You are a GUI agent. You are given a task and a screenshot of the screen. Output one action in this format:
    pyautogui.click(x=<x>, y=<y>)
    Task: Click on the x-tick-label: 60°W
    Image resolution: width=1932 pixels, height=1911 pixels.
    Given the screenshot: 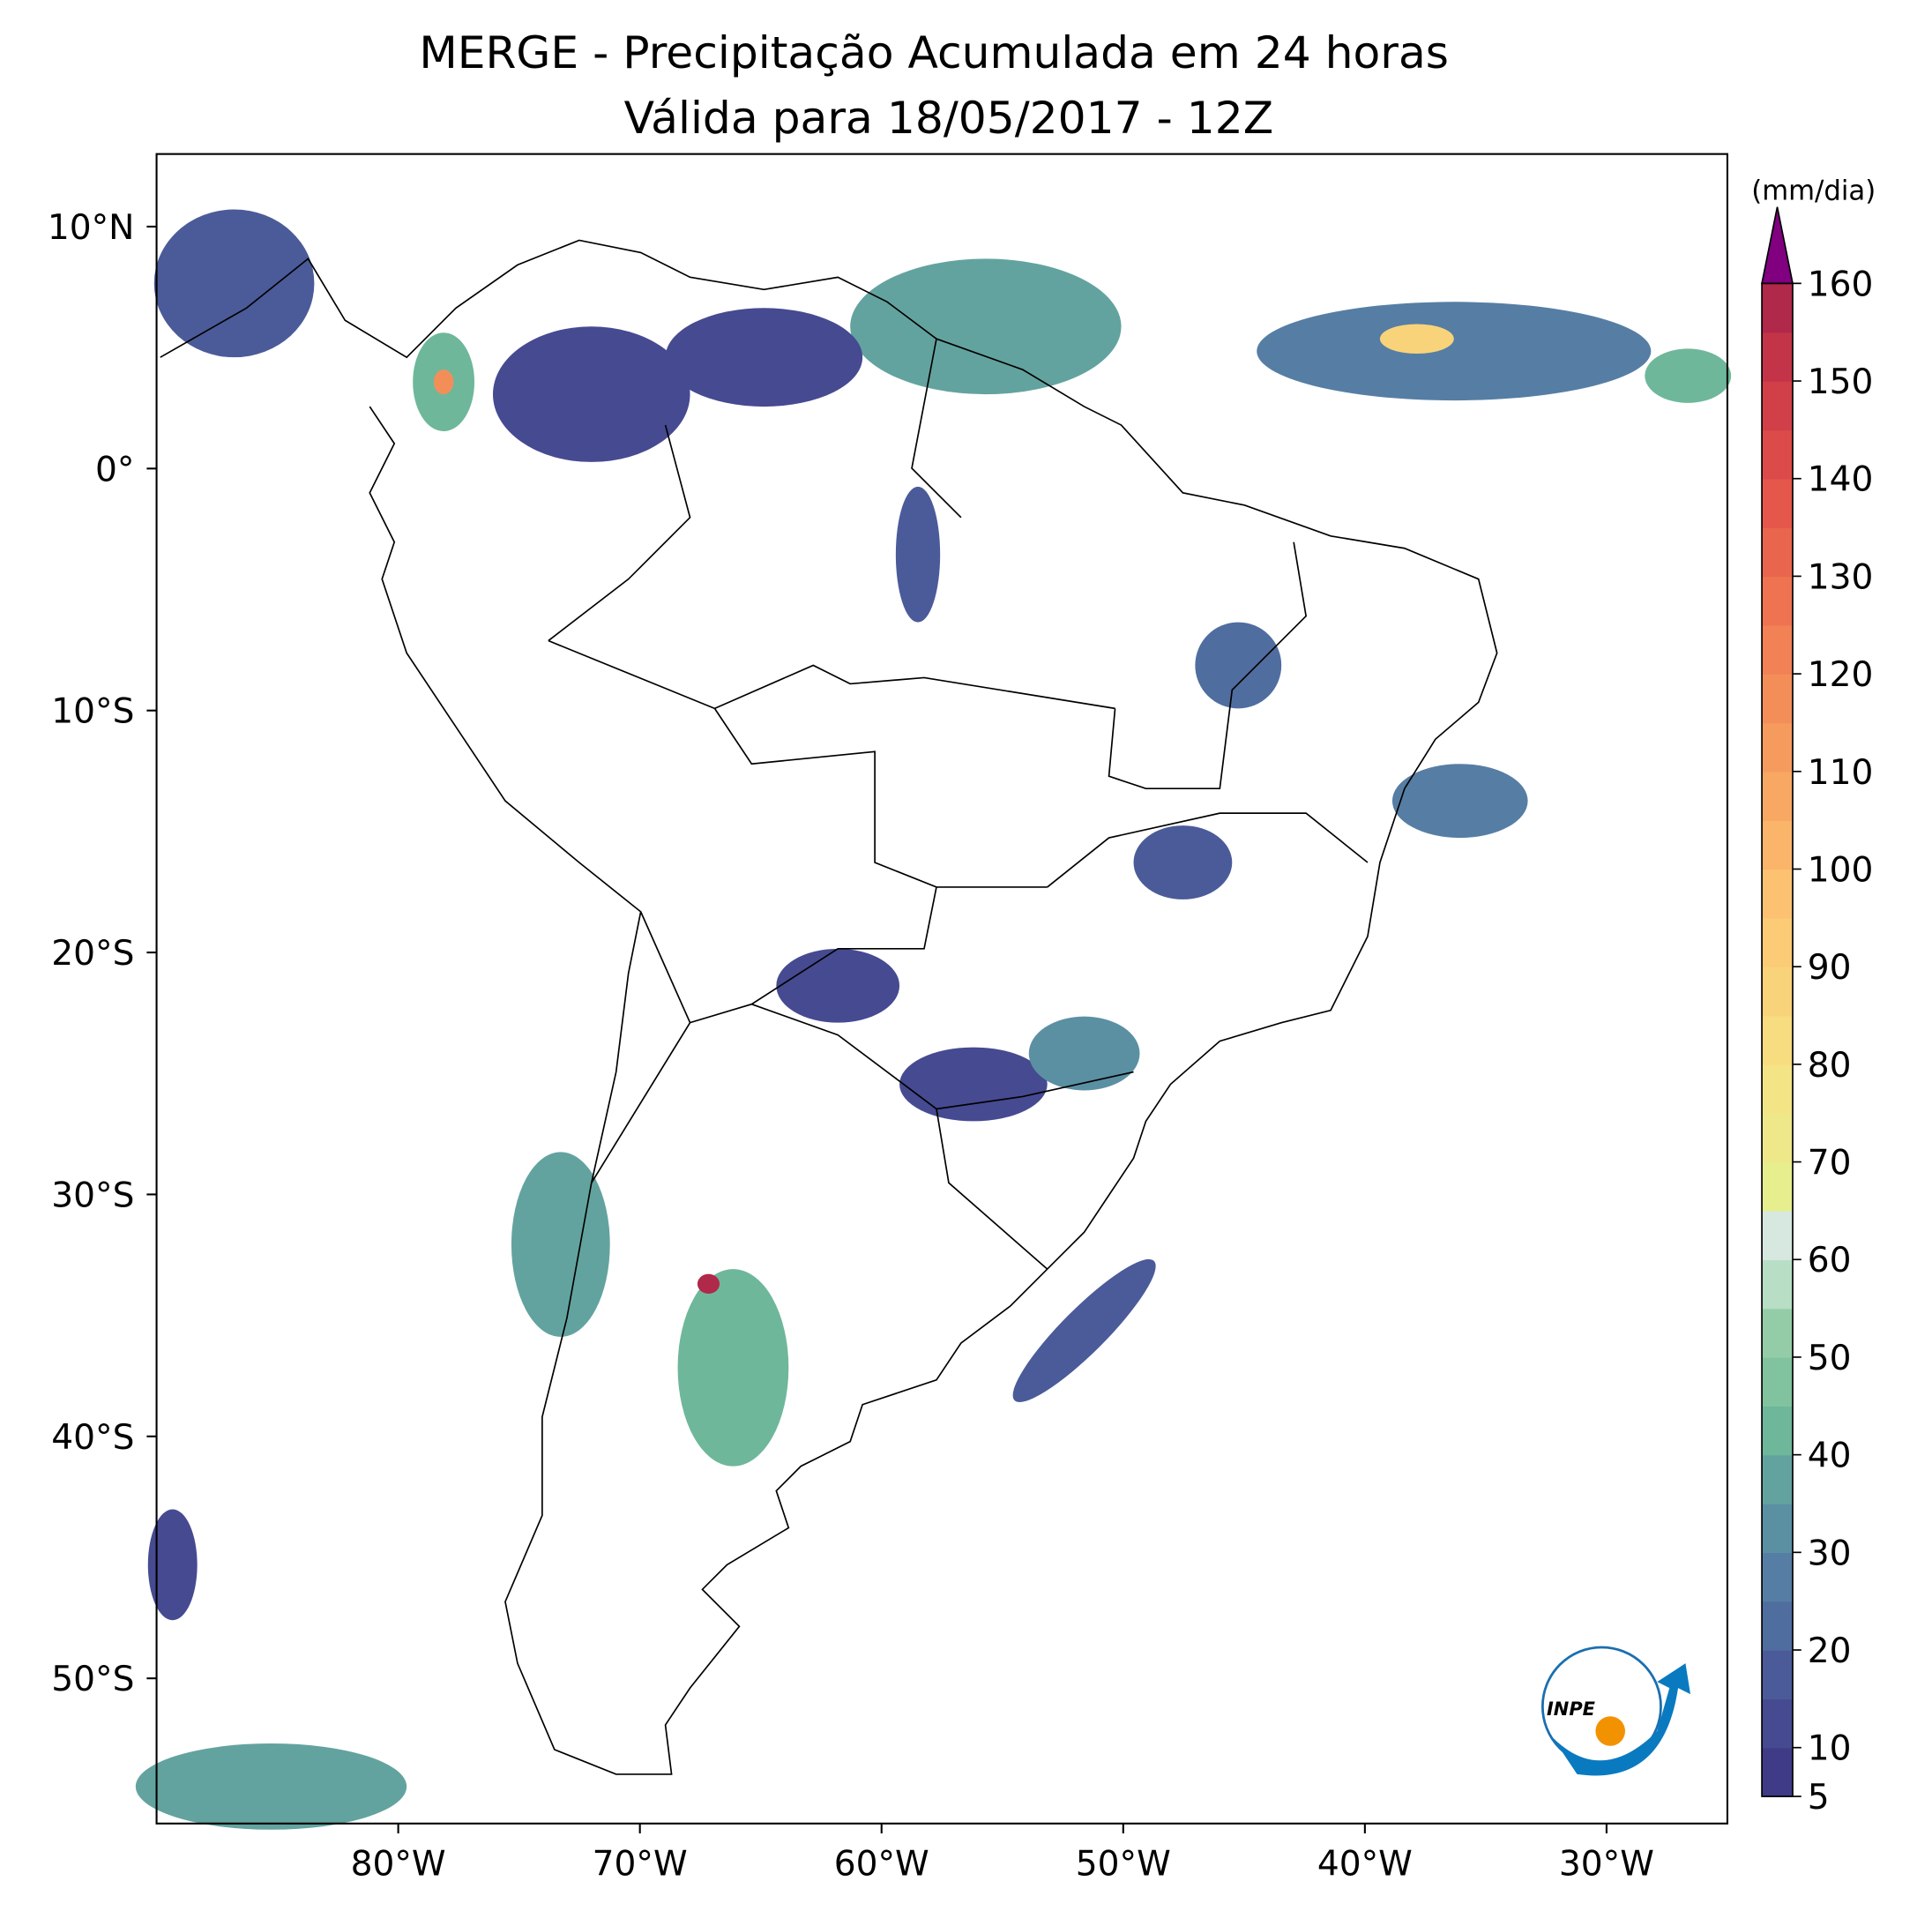 What is the action you would take?
    pyautogui.click(x=881, y=1864)
    